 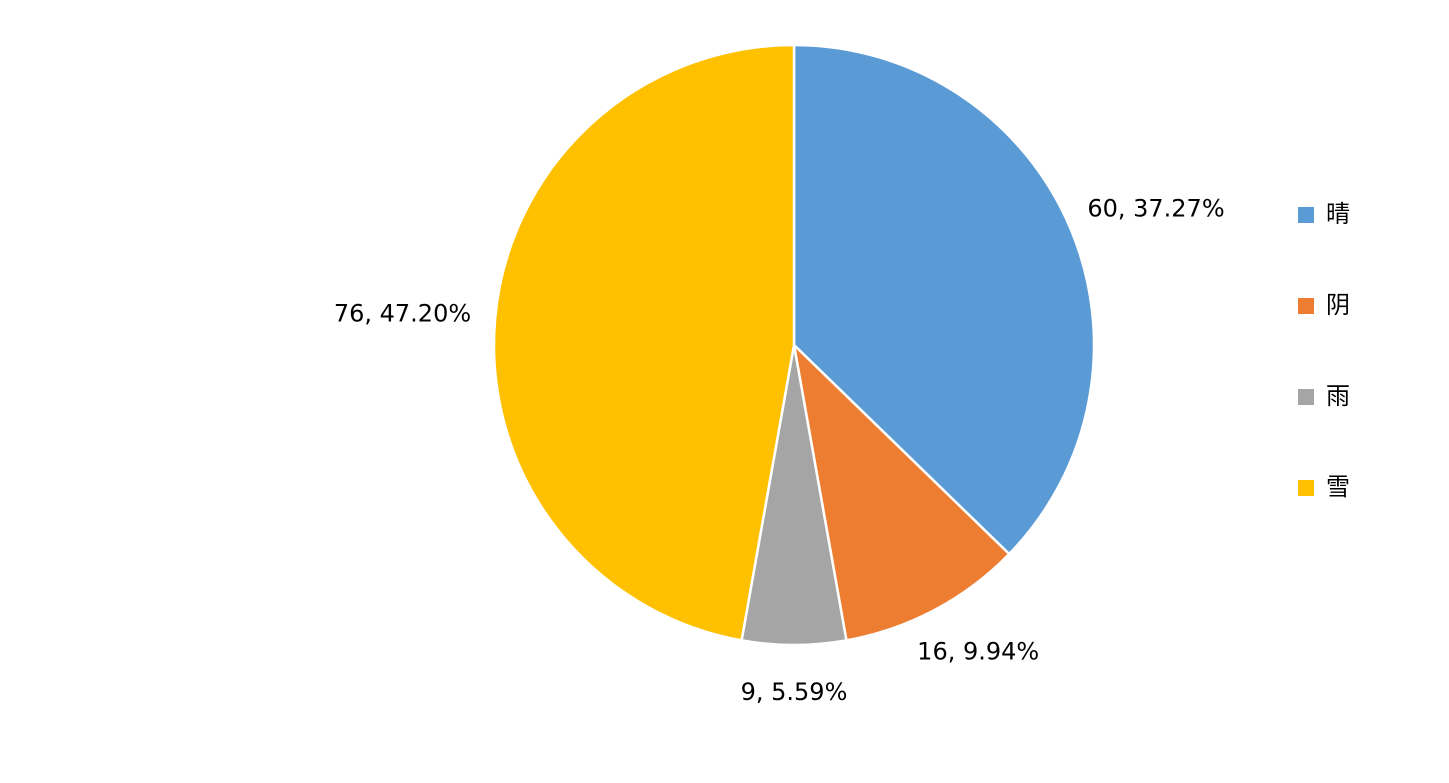 What do you see at coordinates (794, 692) in the screenshot?
I see `data-label: 9, 5.59%` at bounding box center [794, 692].